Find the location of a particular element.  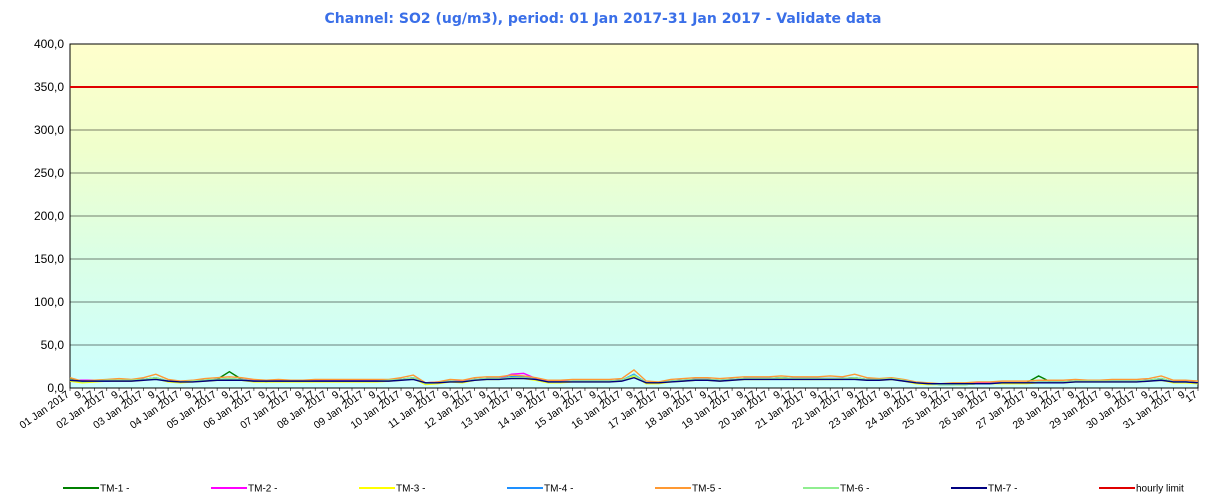

legend-label: TM-2 - is located at coordinates (262, 489).